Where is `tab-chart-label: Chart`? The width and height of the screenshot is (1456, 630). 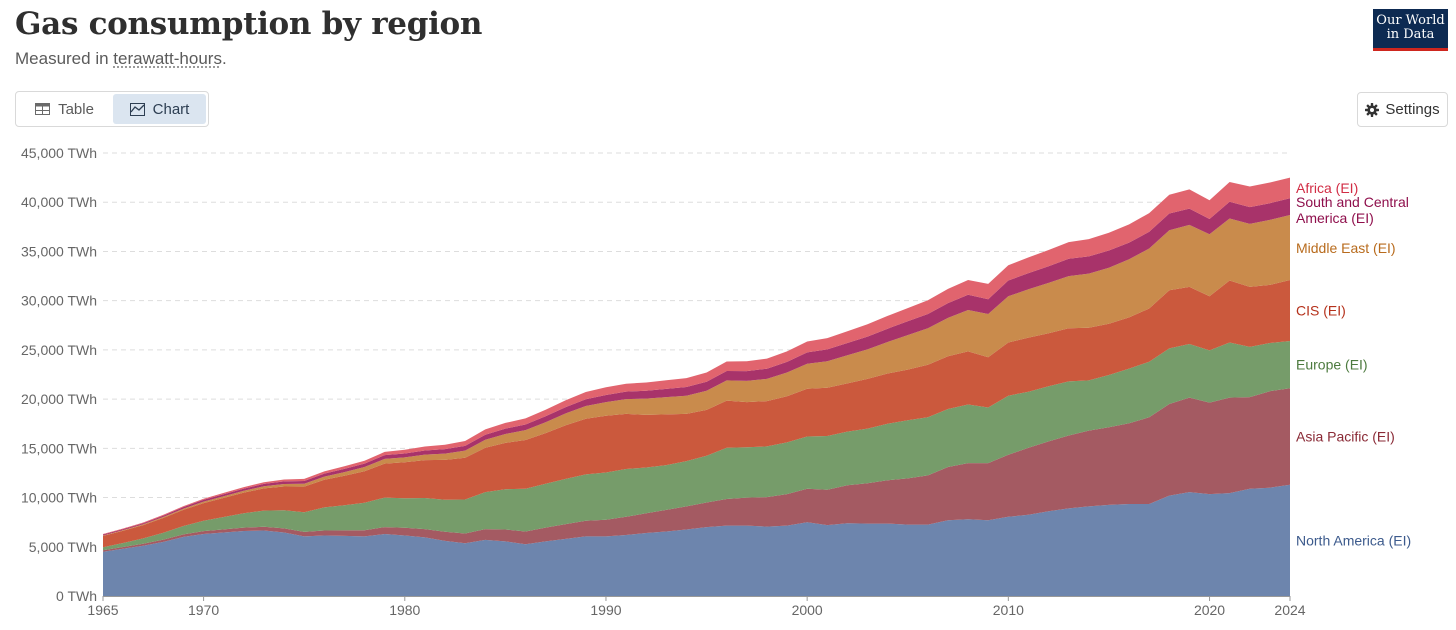 tab-chart-label: Chart is located at coordinates (171, 109).